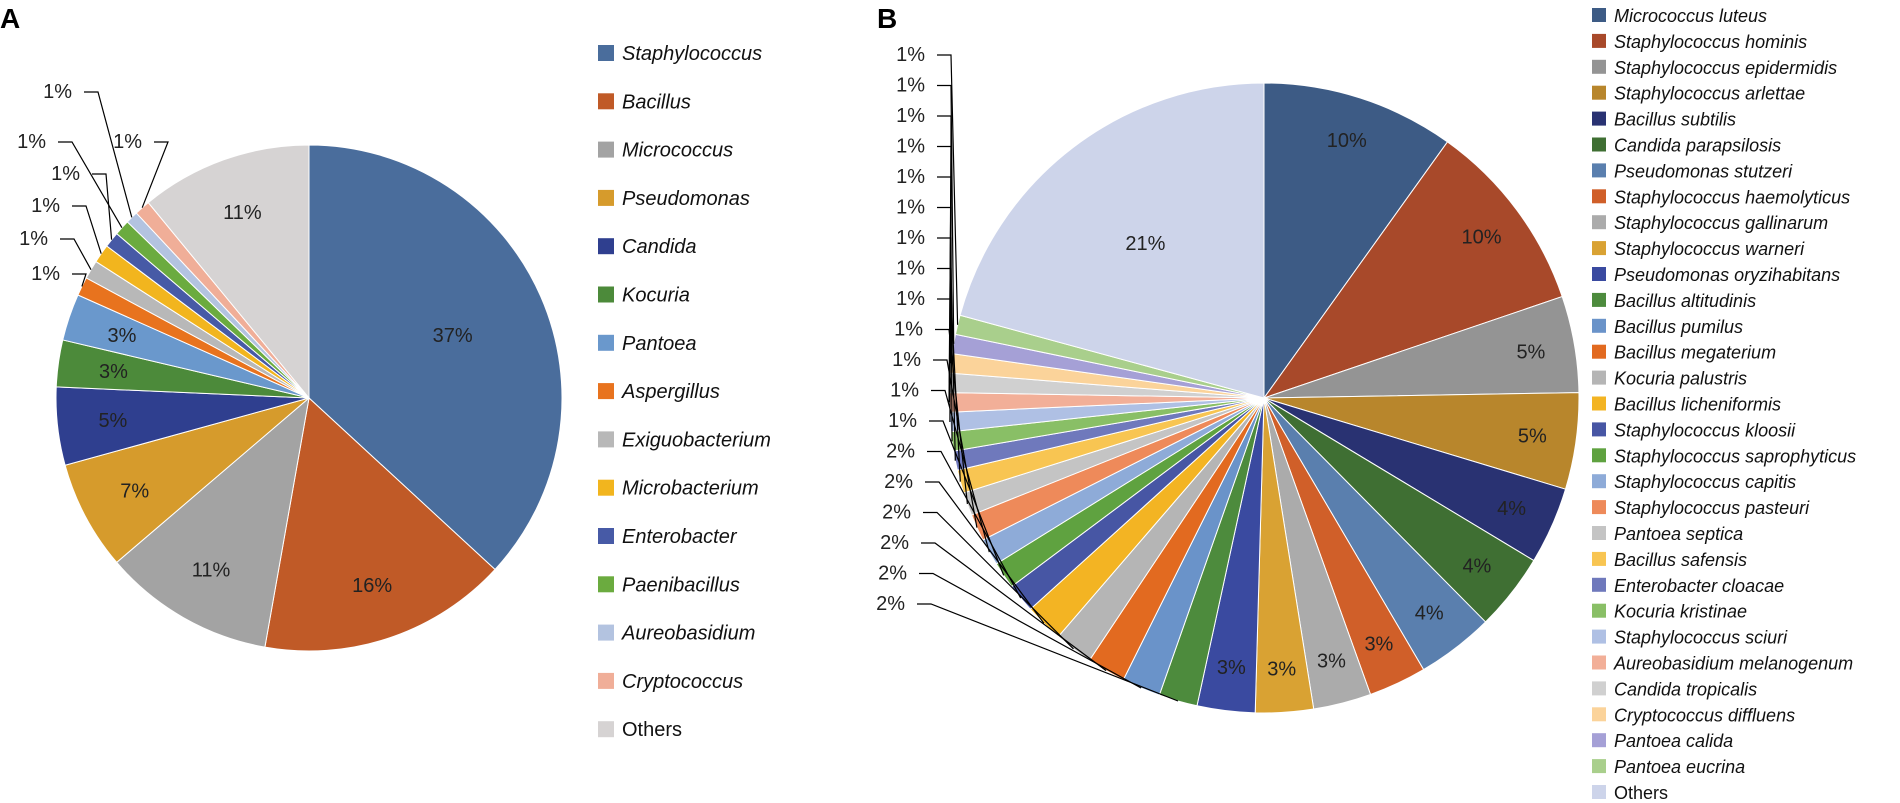 The image size is (1900, 803). I want to click on legend-label: Pantoea, so click(659, 344).